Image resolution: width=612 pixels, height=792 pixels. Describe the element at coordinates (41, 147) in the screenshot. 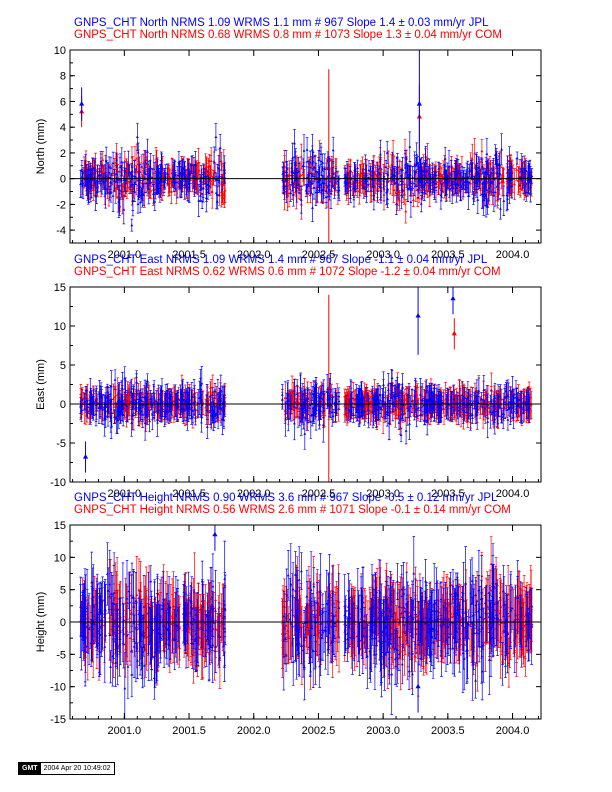

I see `y-axis-title: North (mm)` at that location.